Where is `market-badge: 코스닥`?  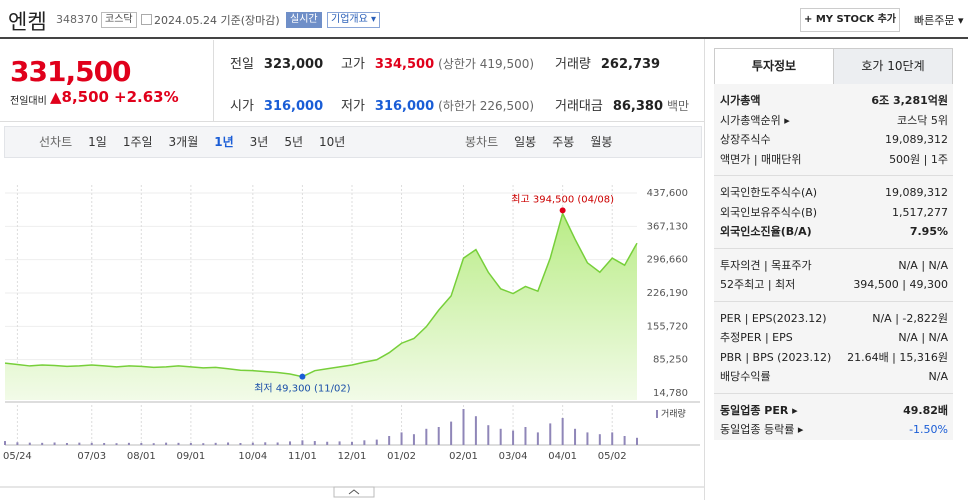
market-badge: 코스닥 is located at coordinates (119, 20).